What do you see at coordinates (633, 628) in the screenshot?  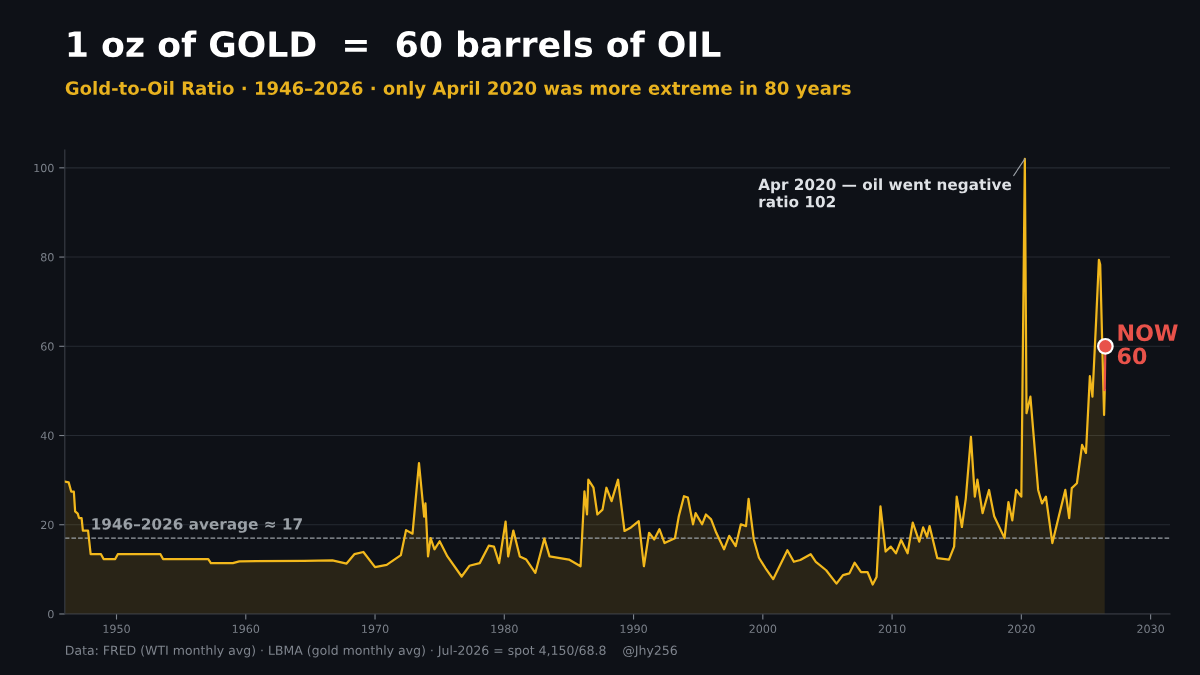 I see `x-tick-label: 1990` at bounding box center [633, 628].